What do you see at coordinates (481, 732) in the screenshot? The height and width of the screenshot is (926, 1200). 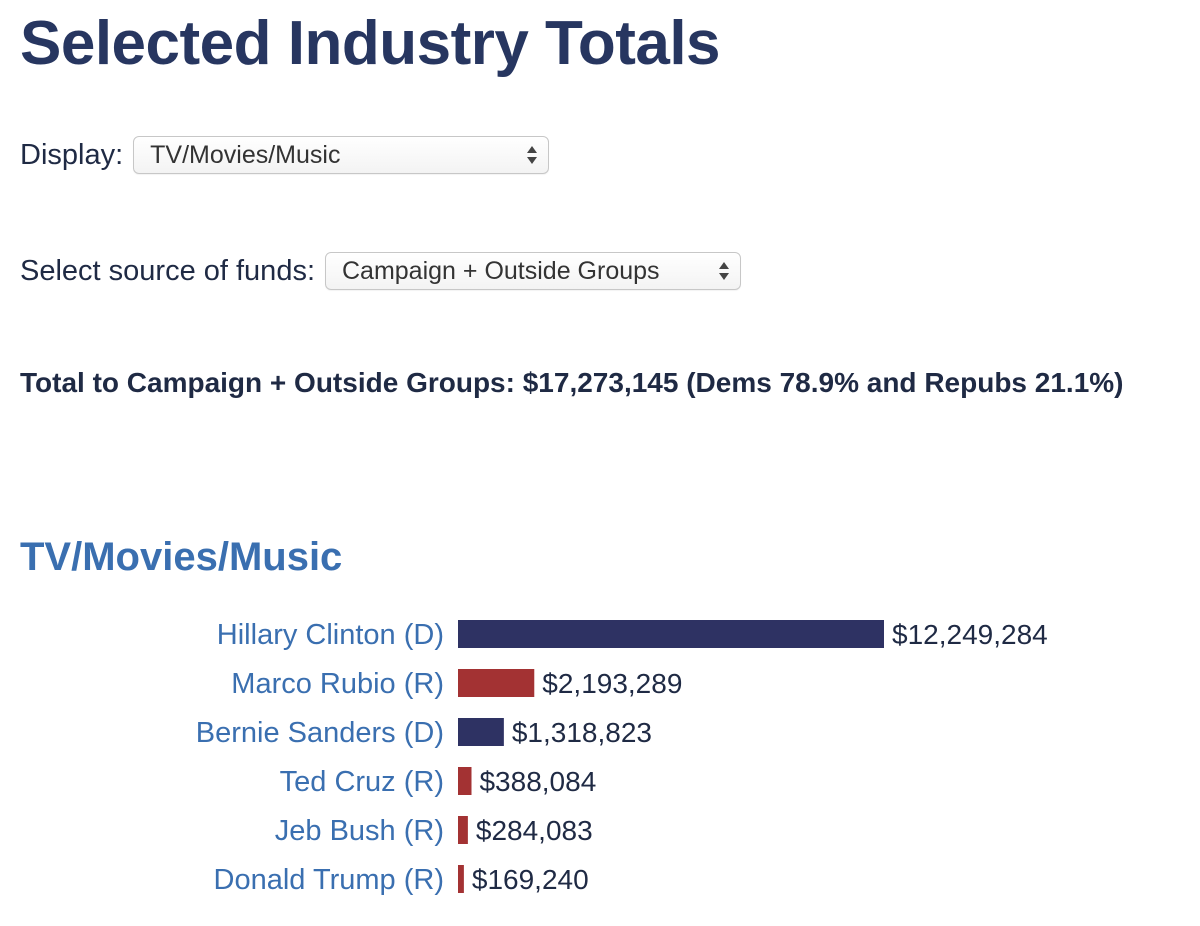 I see `bar-bernie-sanders` at bounding box center [481, 732].